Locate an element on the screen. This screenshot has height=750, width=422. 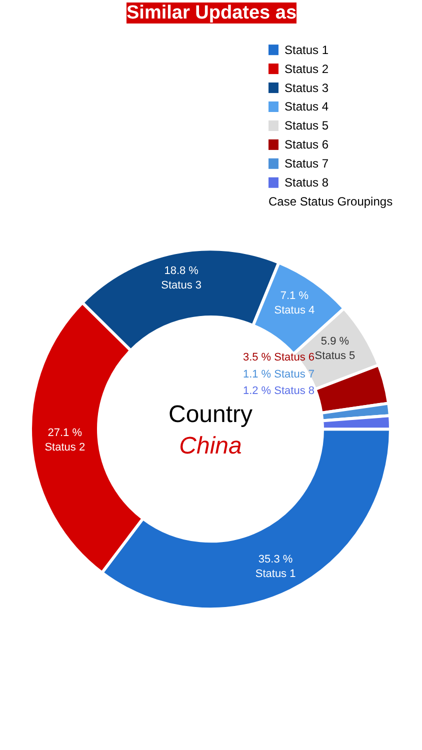
data-label: 18.8 % is located at coordinates (181, 271).